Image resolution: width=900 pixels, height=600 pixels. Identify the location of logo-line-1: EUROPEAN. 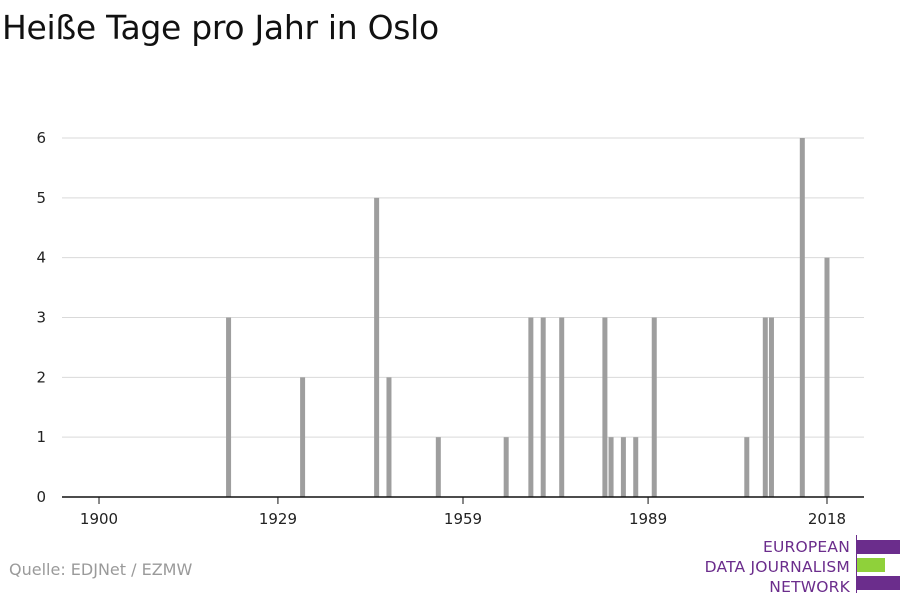
(806, 547).